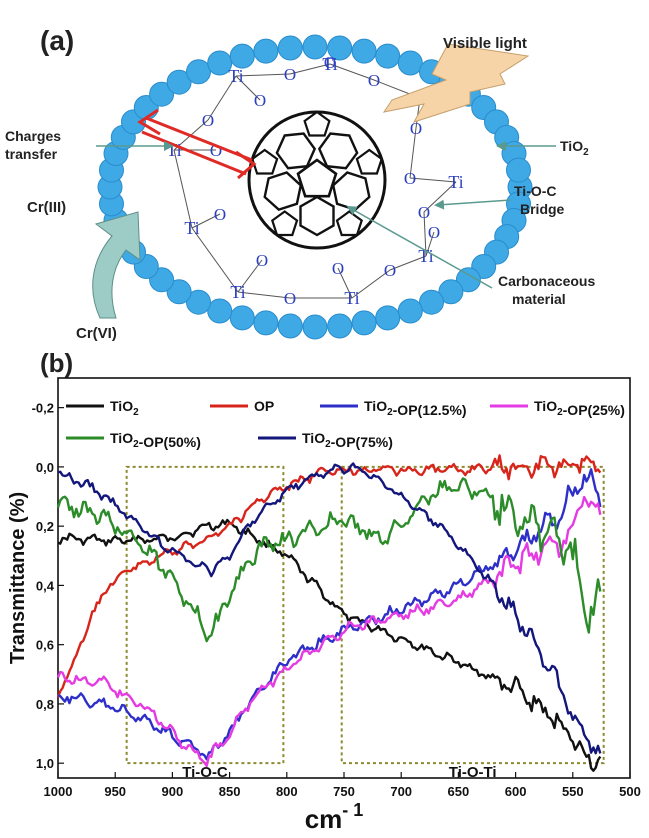 The width and height of the screenshot is (649, 838). I want to click on carbon-label-line1: Carbonaceous, so click(546, 281).